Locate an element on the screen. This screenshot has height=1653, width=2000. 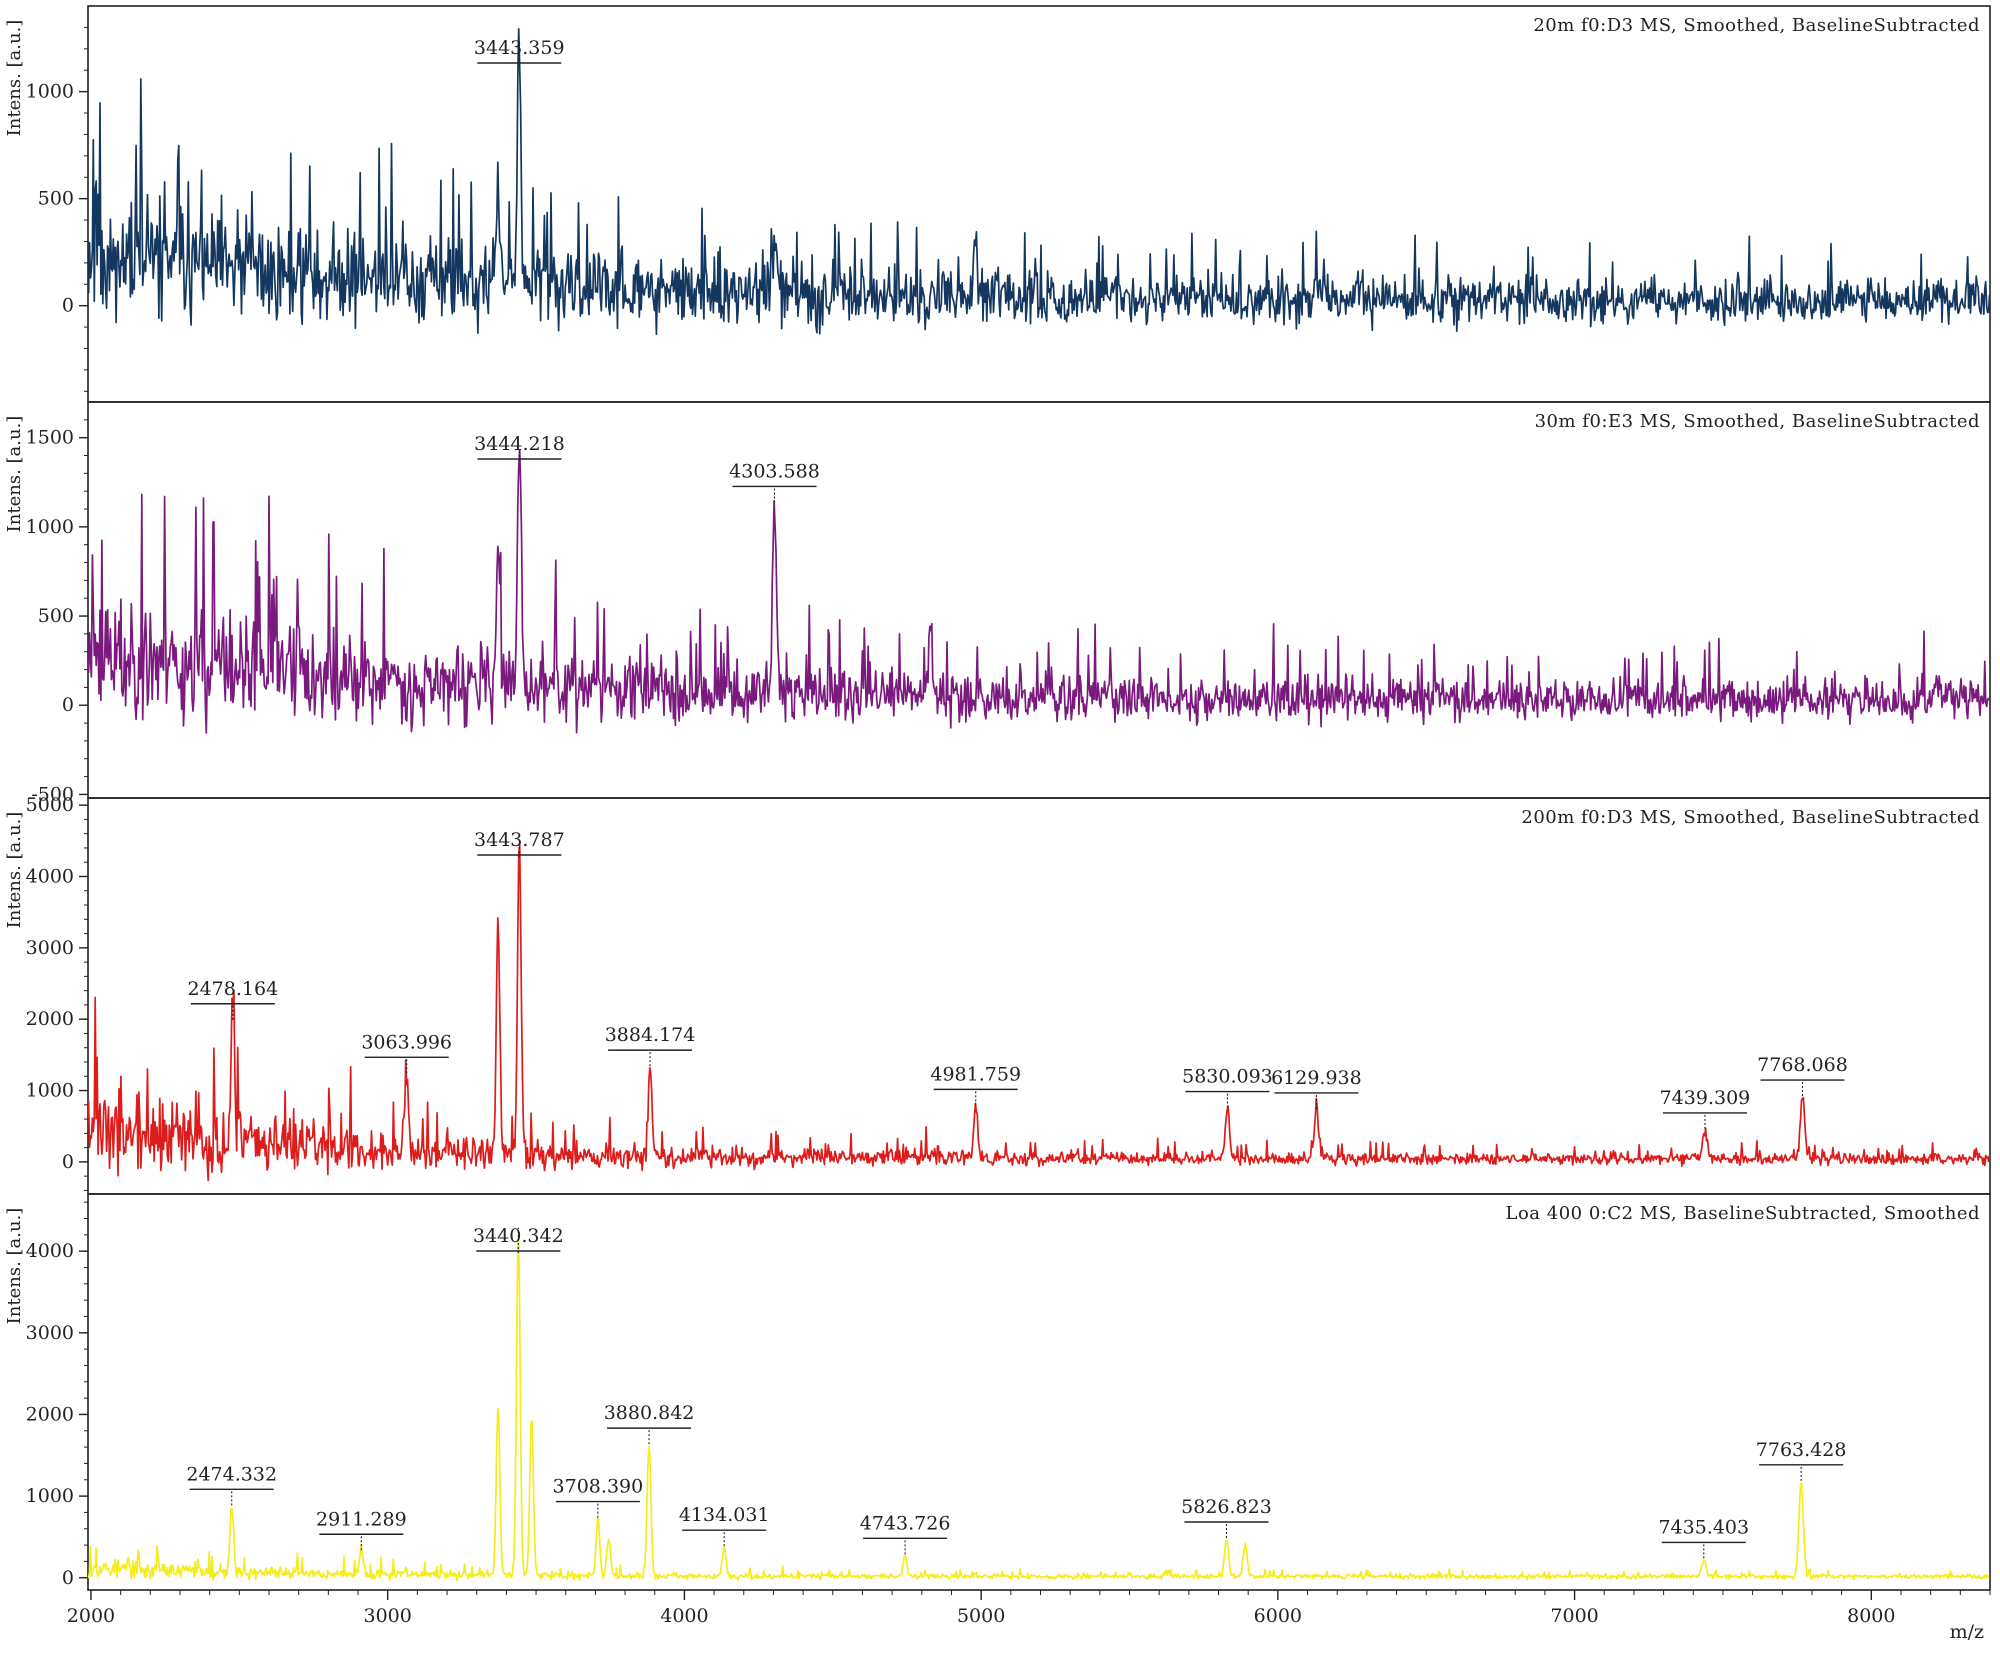
peak-annotation: 4981.759 is located at coordinates (975, 1084).